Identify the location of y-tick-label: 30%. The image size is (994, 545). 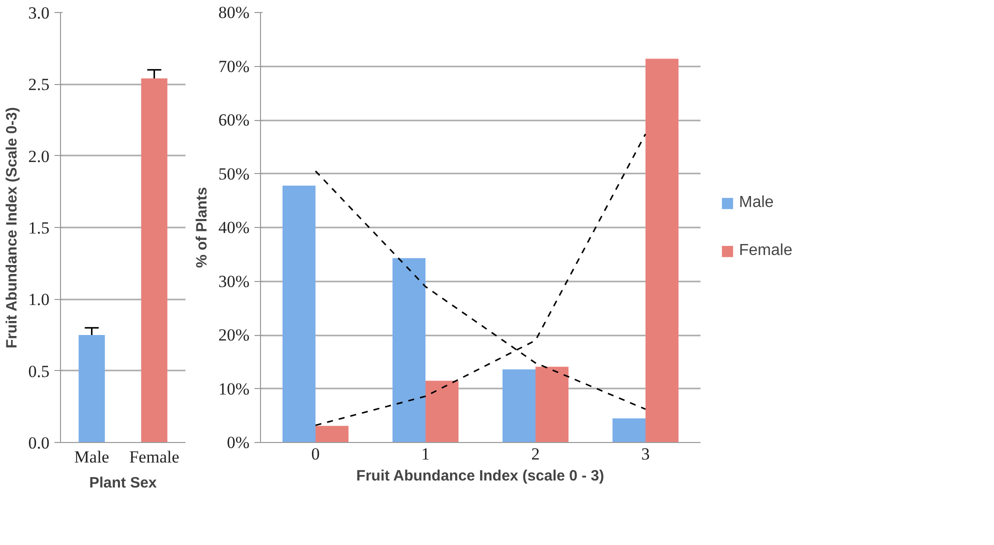
(234, 281).